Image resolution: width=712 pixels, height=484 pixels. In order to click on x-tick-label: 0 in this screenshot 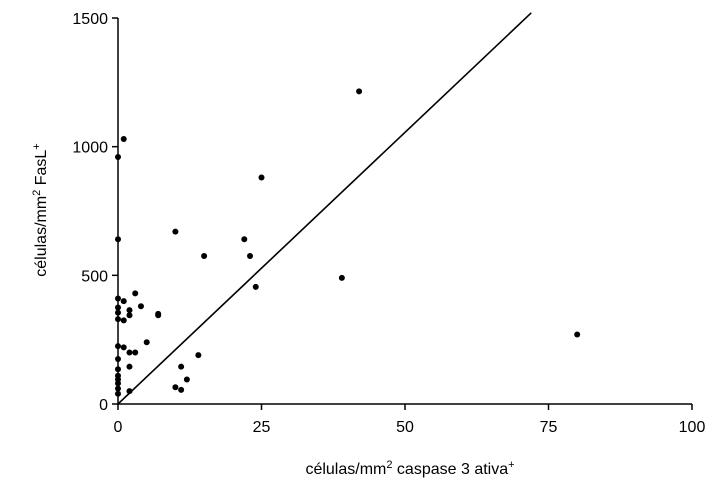, I will do `click(118, 427)`.